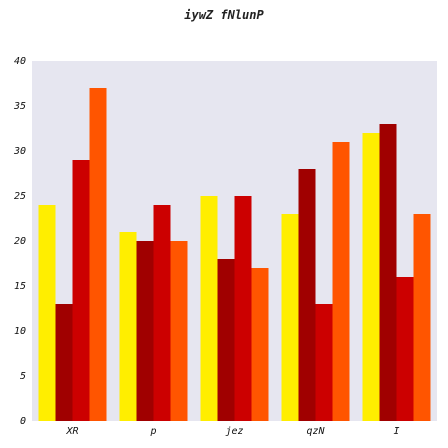  I want to click on y-tick-label: 15, so click(20, 286).